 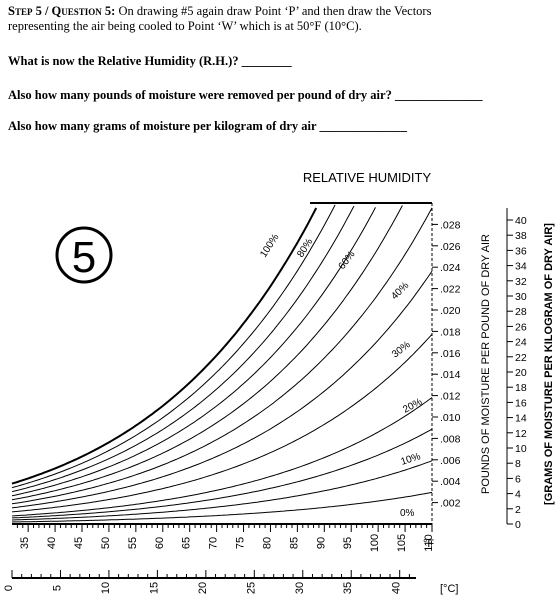 I want to click on fahrenheit-tick-label: 110, so click(x=429, y=543).